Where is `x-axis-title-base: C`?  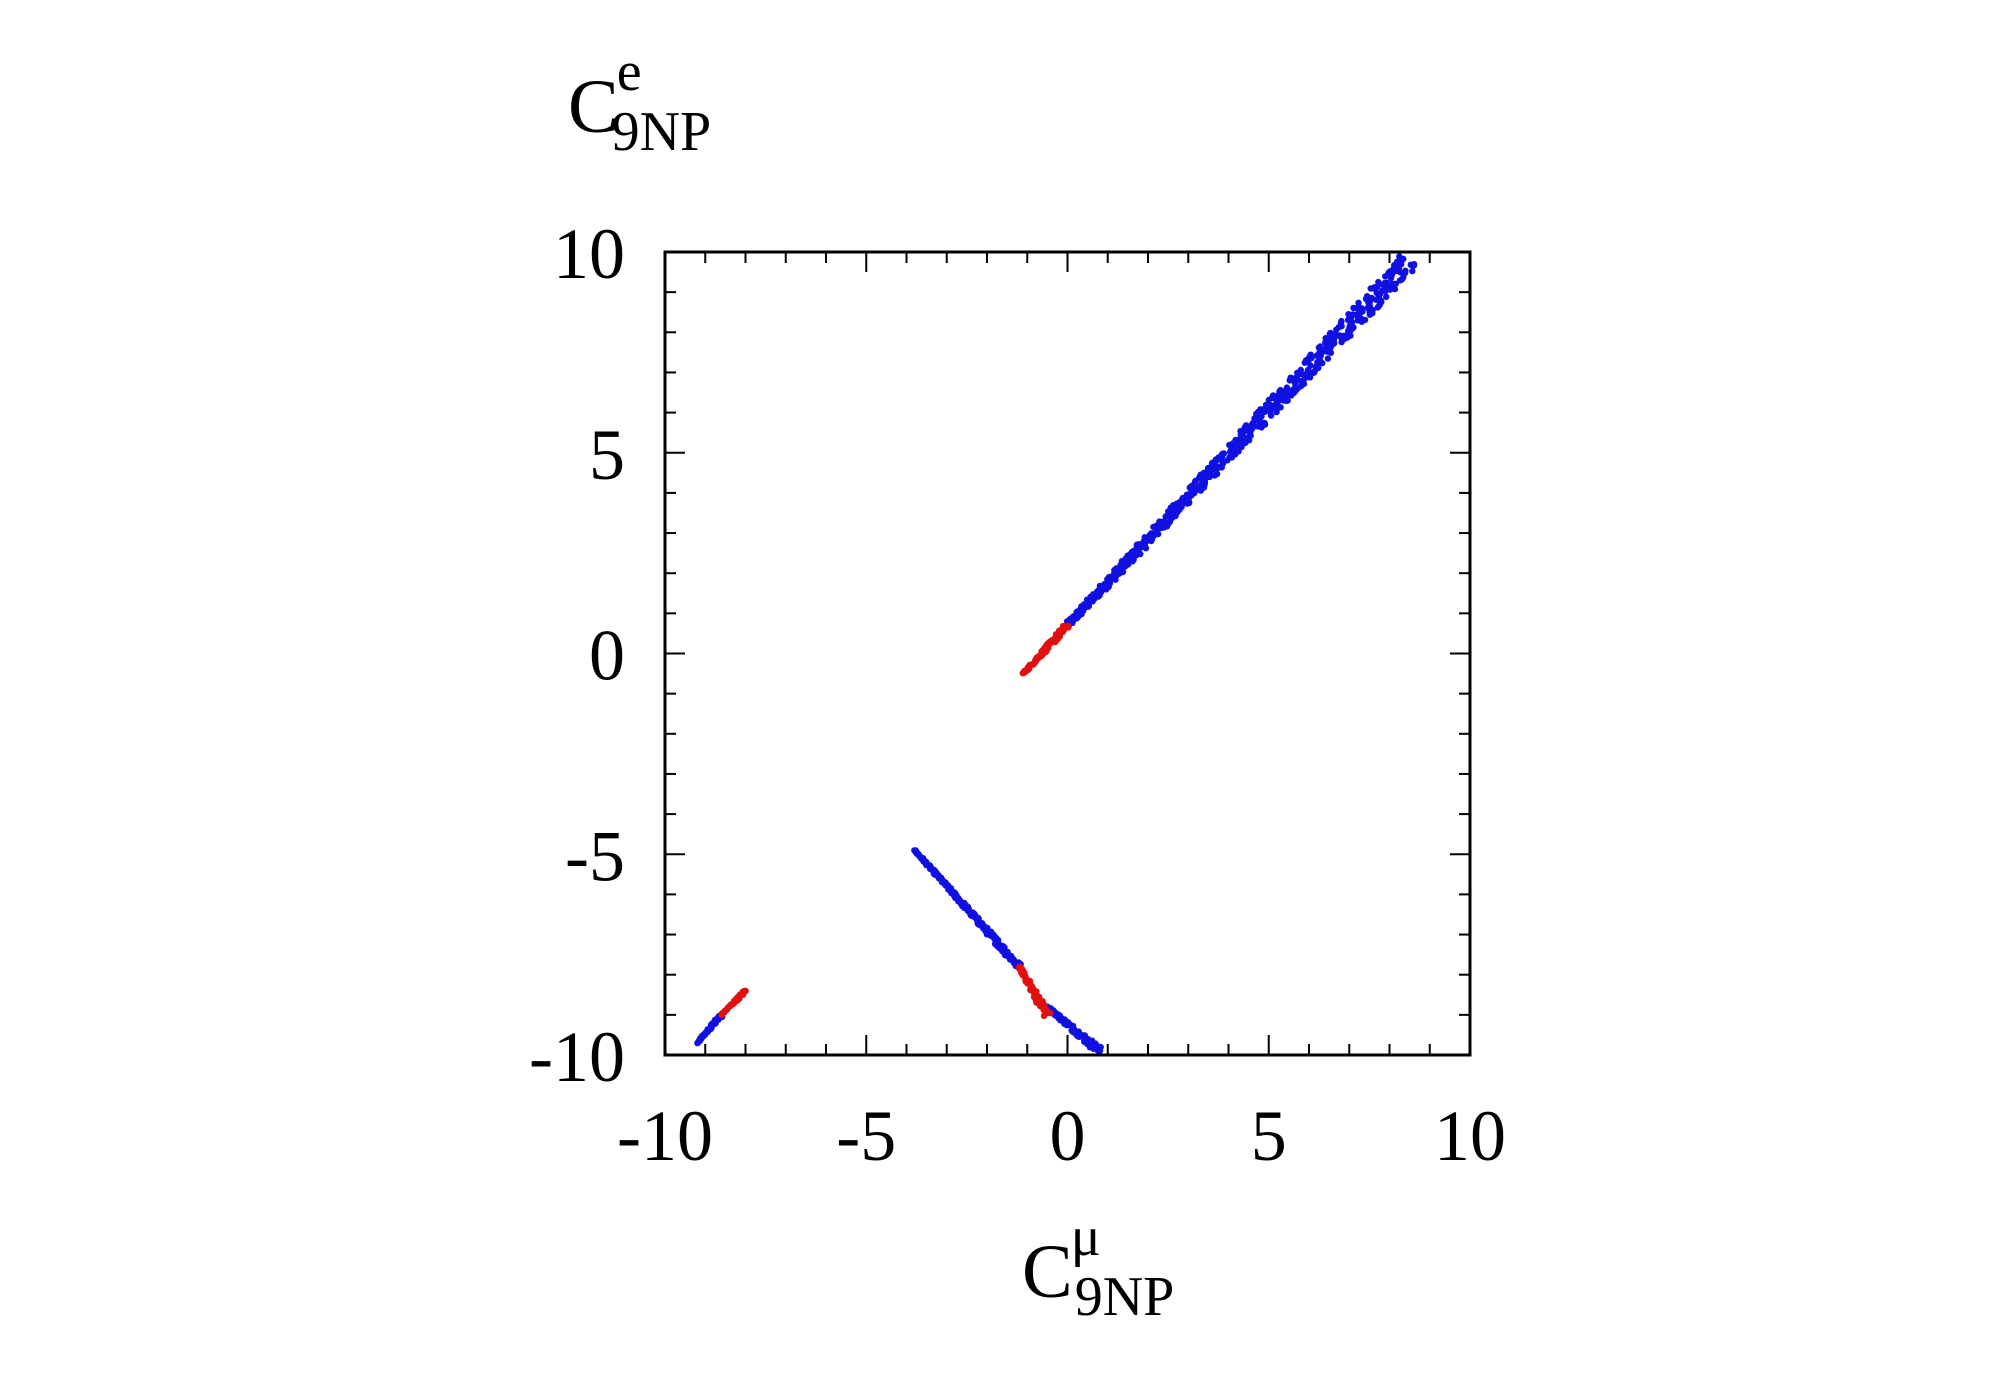
x-axis-title-base: C is located at coordinates (1047, 1272).